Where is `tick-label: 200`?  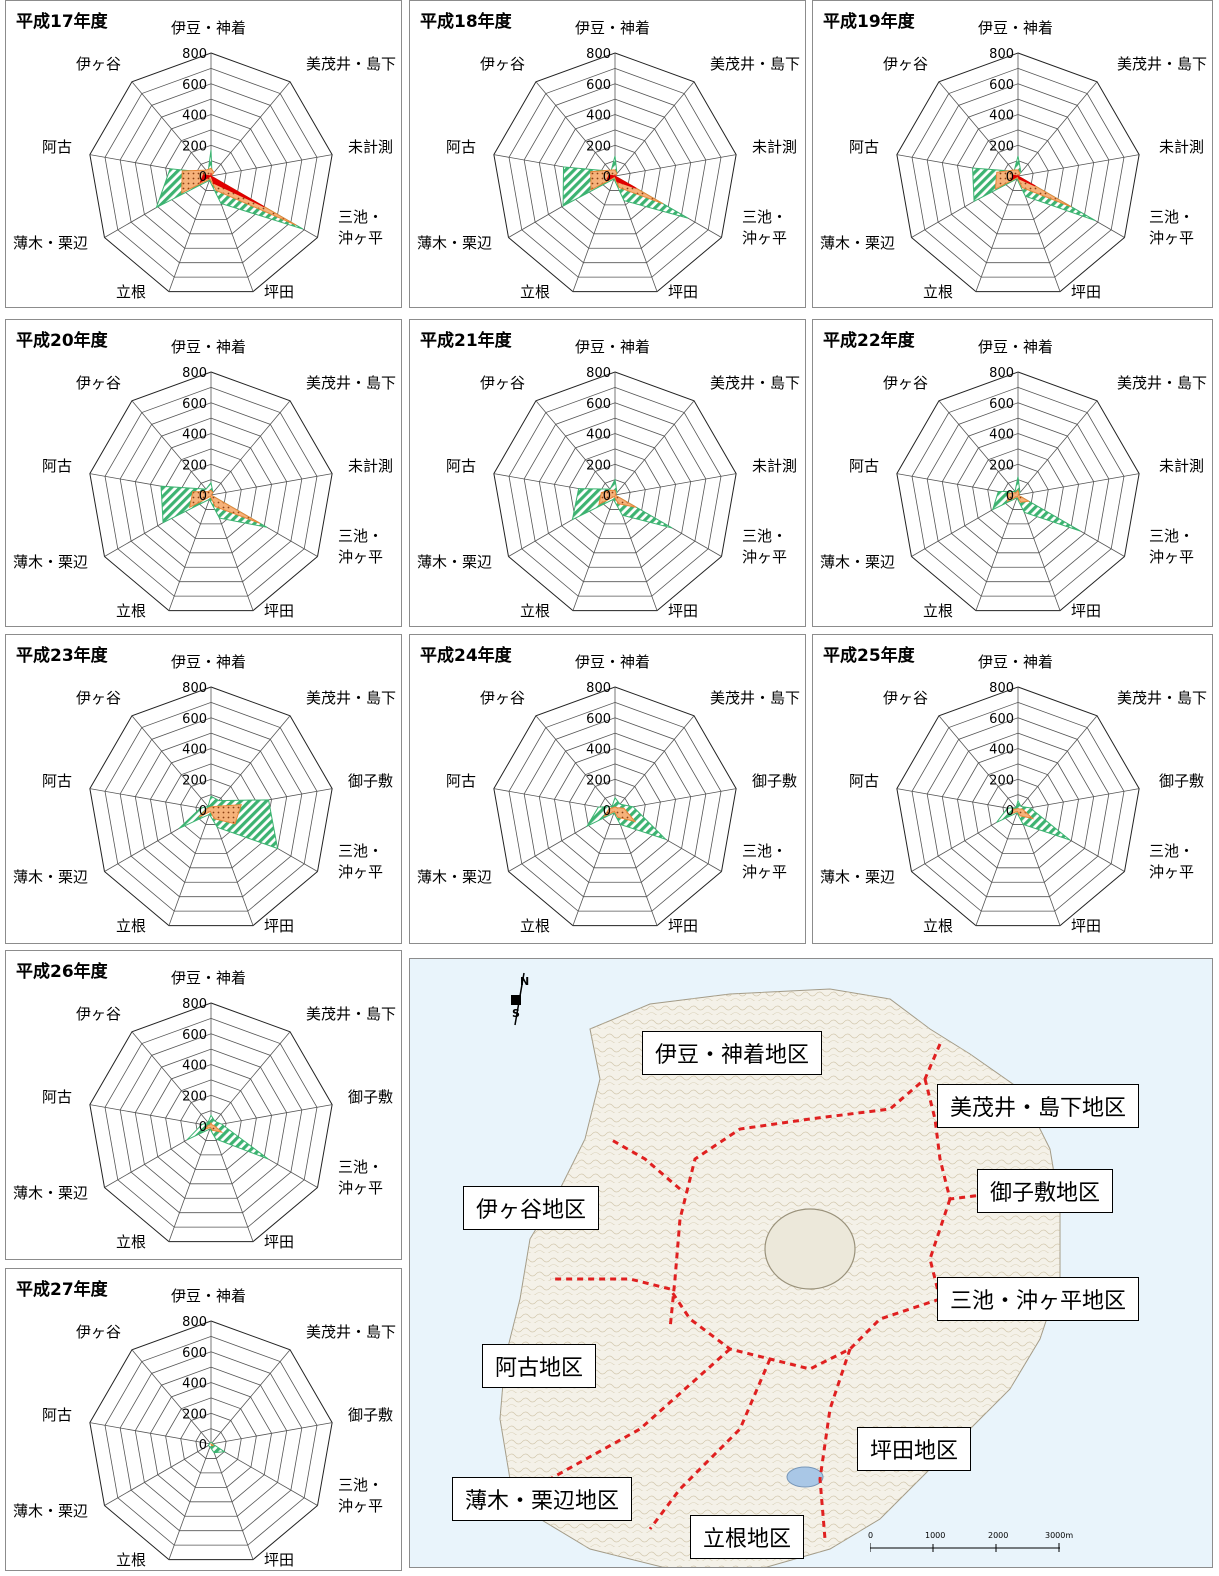
tick-label: 200 is located at coordinates (194, 146).